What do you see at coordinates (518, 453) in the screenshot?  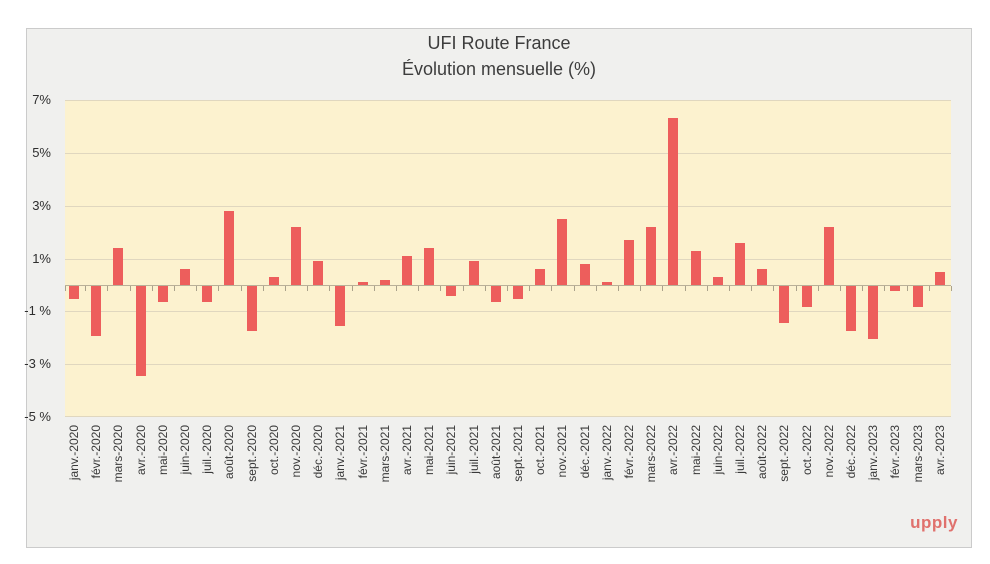 I see `x-tick-label: sept.-2021` at bounding box center [518, 453].